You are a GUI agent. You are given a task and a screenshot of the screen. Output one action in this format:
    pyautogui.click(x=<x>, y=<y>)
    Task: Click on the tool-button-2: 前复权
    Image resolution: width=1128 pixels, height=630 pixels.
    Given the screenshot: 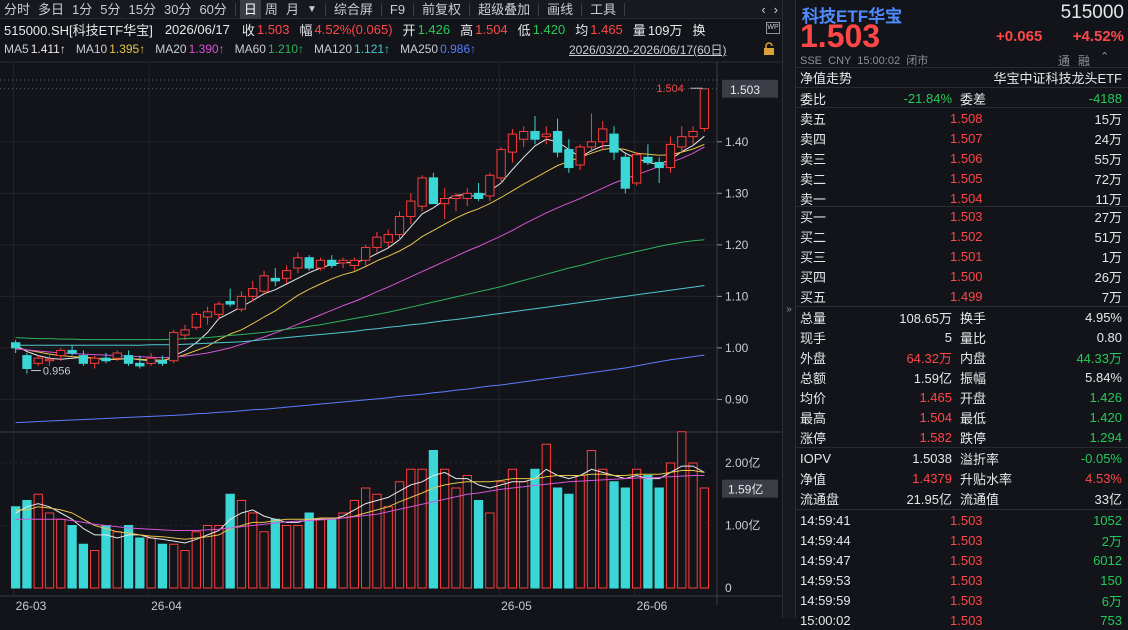 What is the action you would take?
    pyautogui.click(x=442, y=9)
    